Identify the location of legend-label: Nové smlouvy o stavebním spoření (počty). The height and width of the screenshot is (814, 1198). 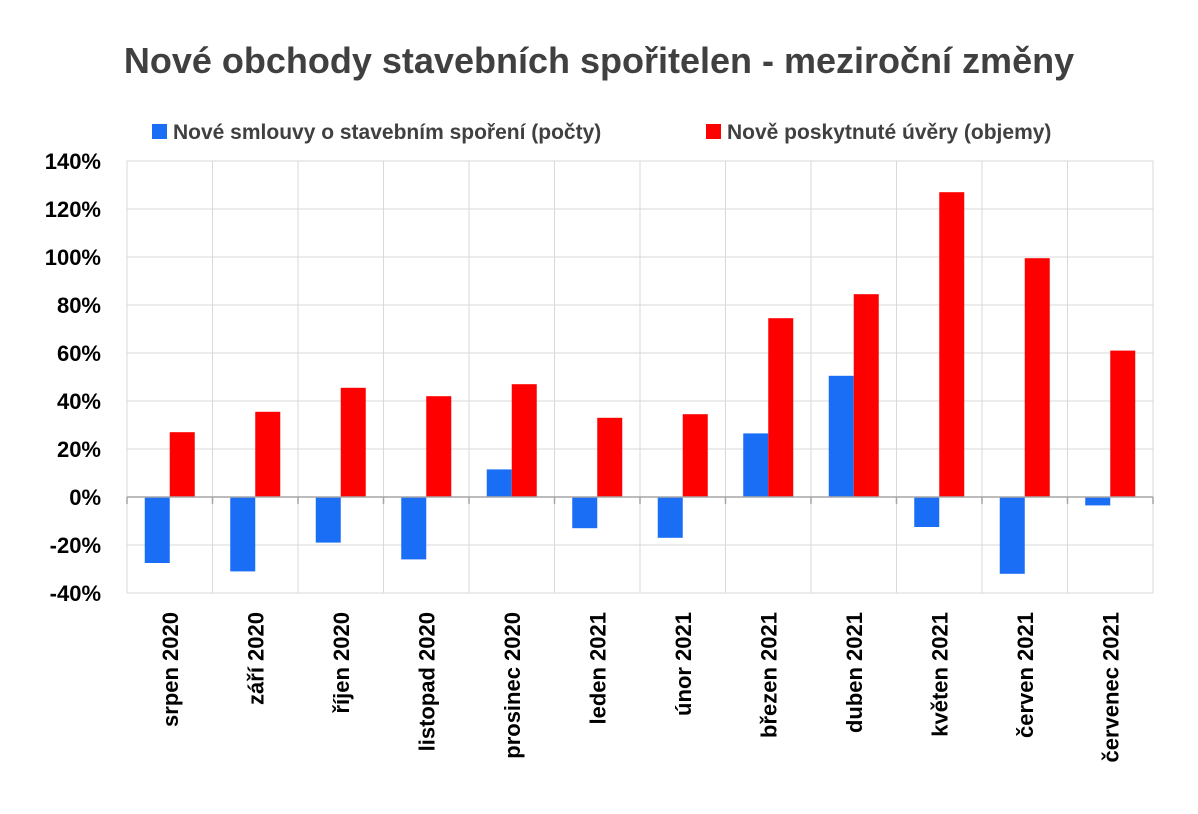
(387, 132).